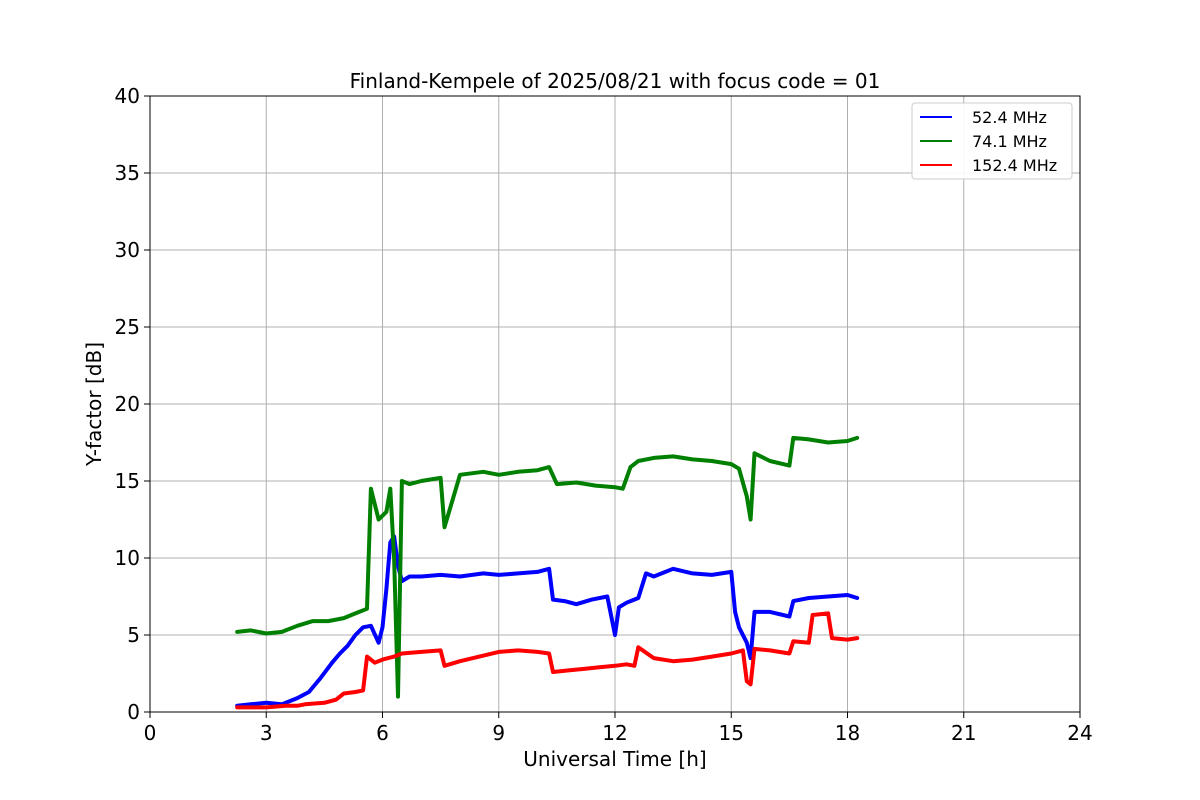 The image size is (1200, 800). Describe the element at coordinates (127, 96) in the screenshot. I see `y-tick-label: 40` at that location.